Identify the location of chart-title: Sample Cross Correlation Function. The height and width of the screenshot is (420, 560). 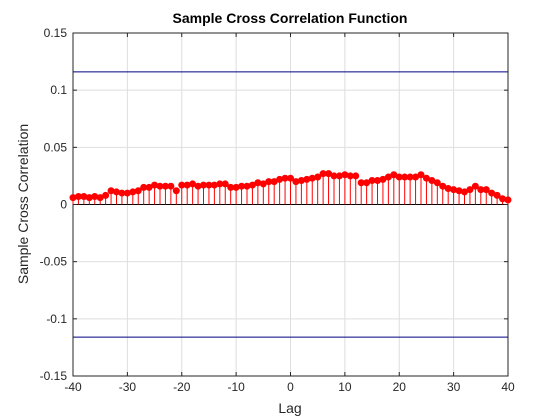
(290, 18).